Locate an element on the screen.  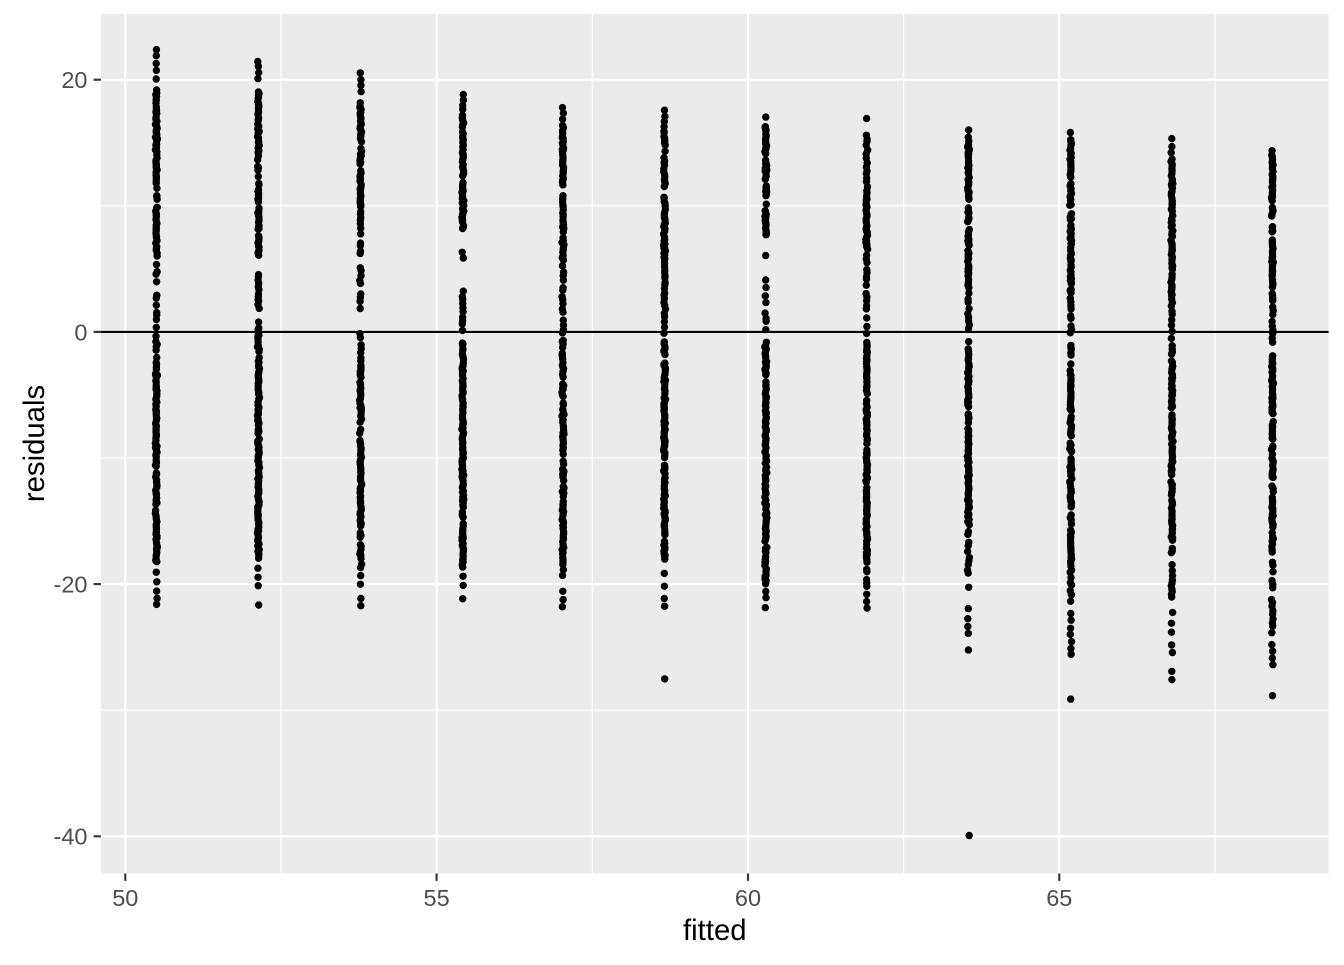
svg-text: 55 is located at coordinates (437, 898).